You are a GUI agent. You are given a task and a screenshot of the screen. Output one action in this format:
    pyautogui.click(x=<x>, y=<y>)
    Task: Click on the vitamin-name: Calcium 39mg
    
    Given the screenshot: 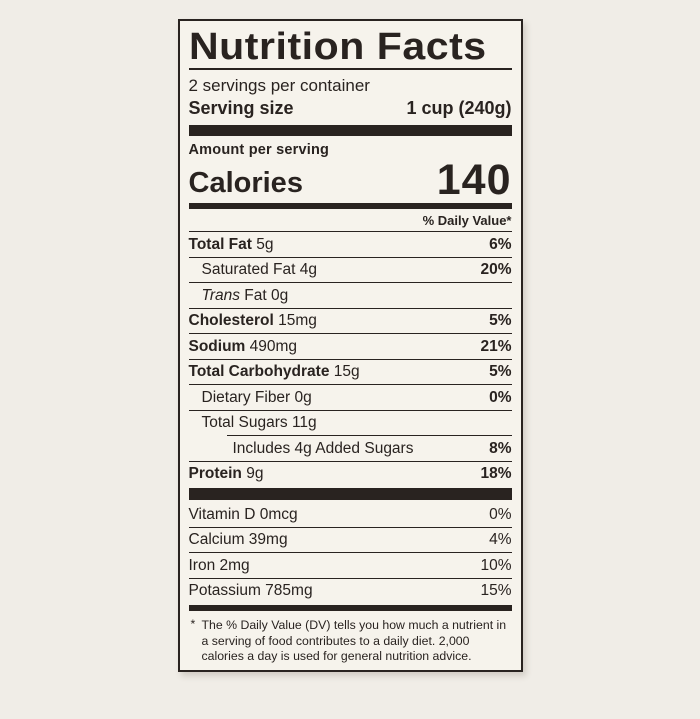 What is the action you would take?
    pyautogui.click(x=238, y=539)
    